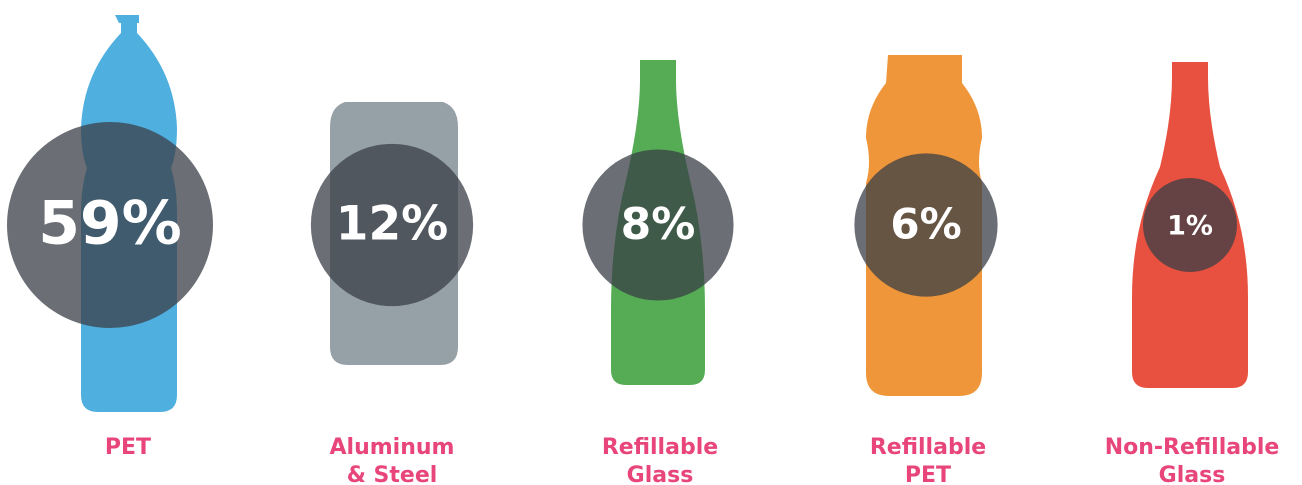 The image size is (1302, 485). Describe the element at coordinates (392, 474) in the screenshot. I see `category-label: & Steel` at that location.